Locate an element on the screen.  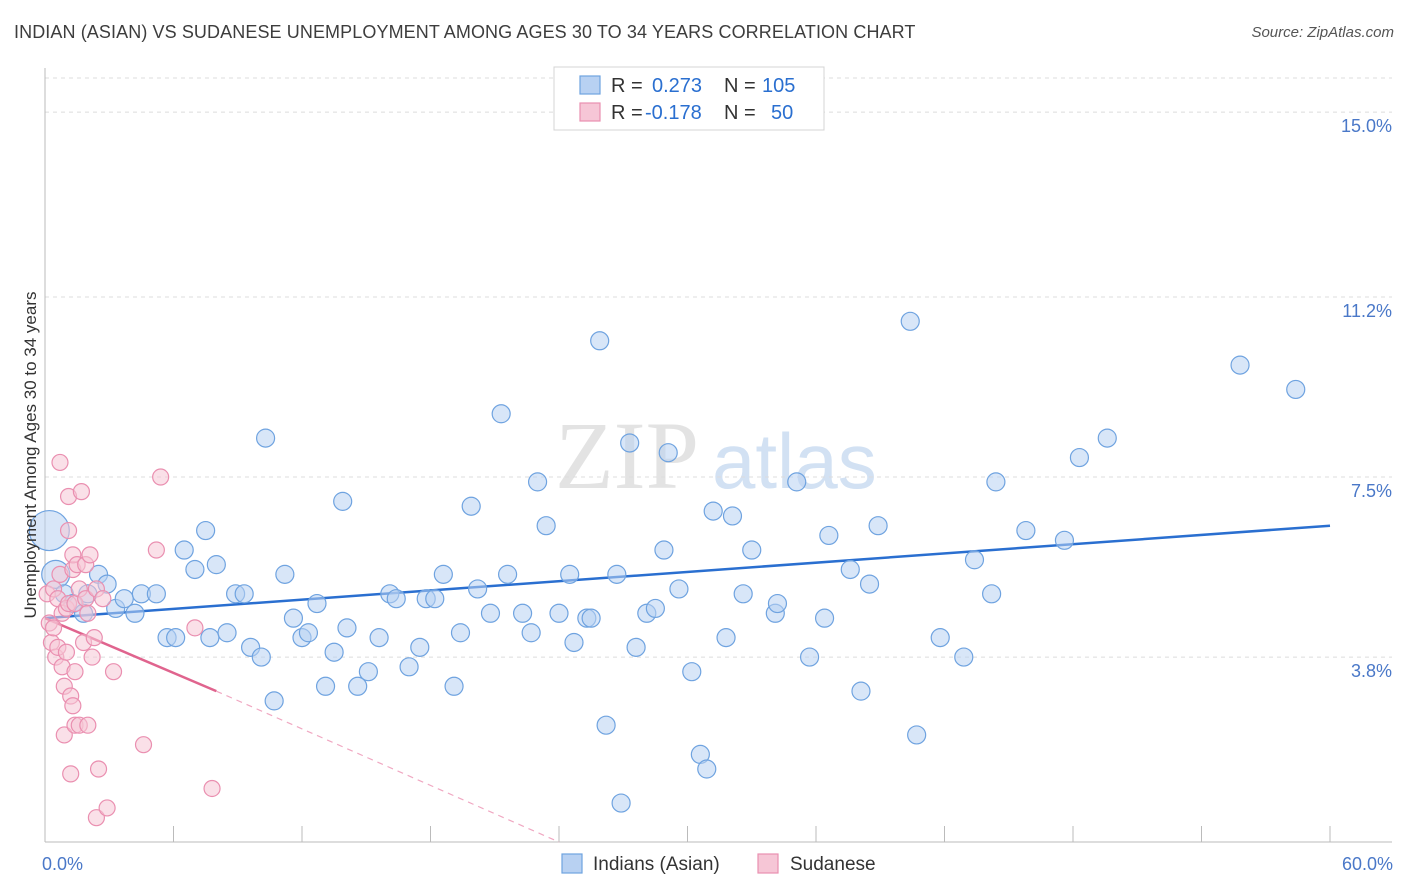
legend-blue-r-value: 0.273 is located at coordinates (677, 86).